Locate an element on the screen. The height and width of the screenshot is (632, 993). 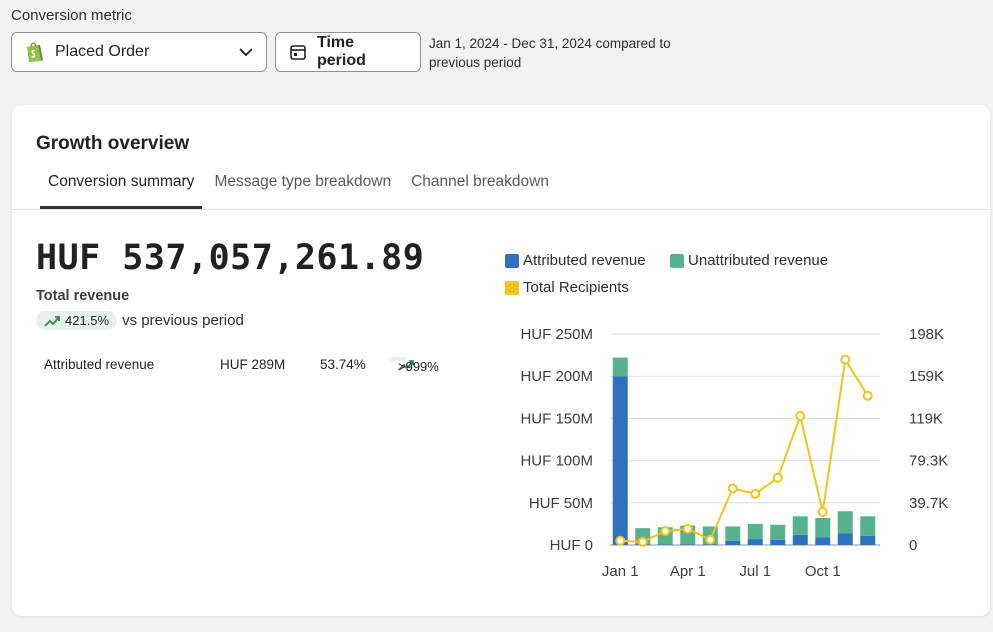
y-right-tick-label: 198K is located at coordinates (926, 334).